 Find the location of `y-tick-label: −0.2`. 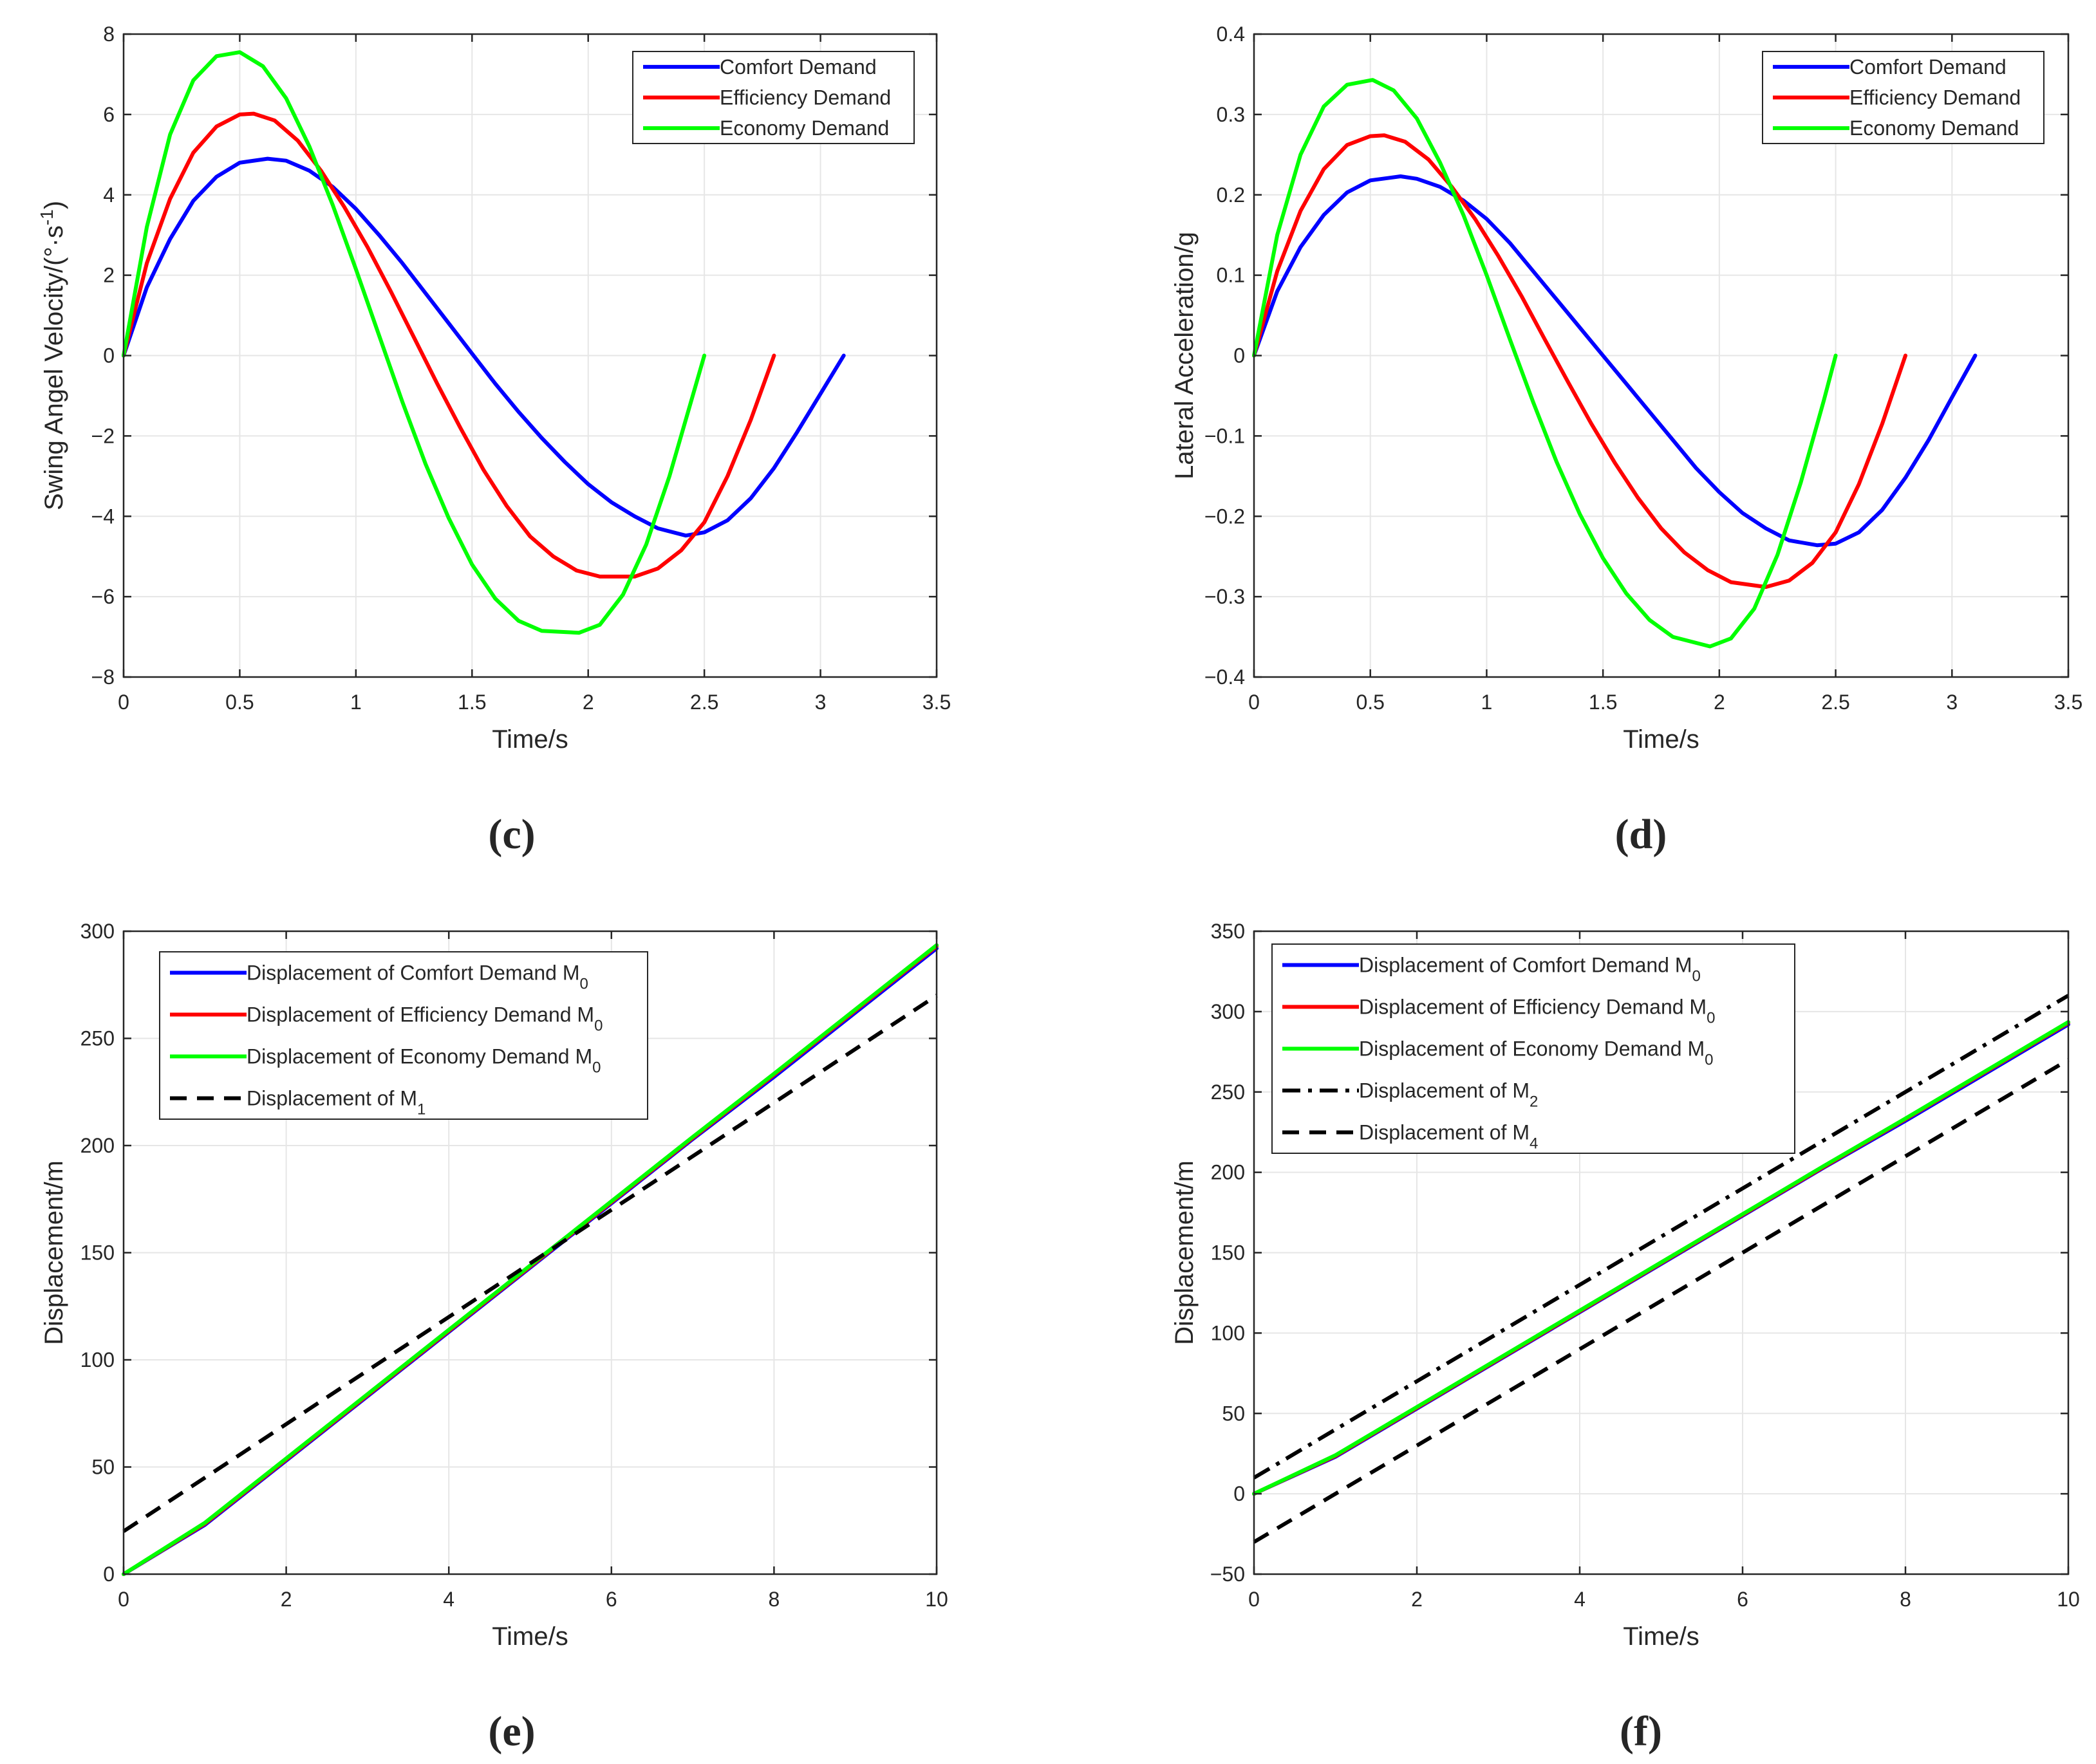

y-tick-label: −0.2 is located at coordinates (1224, 516).